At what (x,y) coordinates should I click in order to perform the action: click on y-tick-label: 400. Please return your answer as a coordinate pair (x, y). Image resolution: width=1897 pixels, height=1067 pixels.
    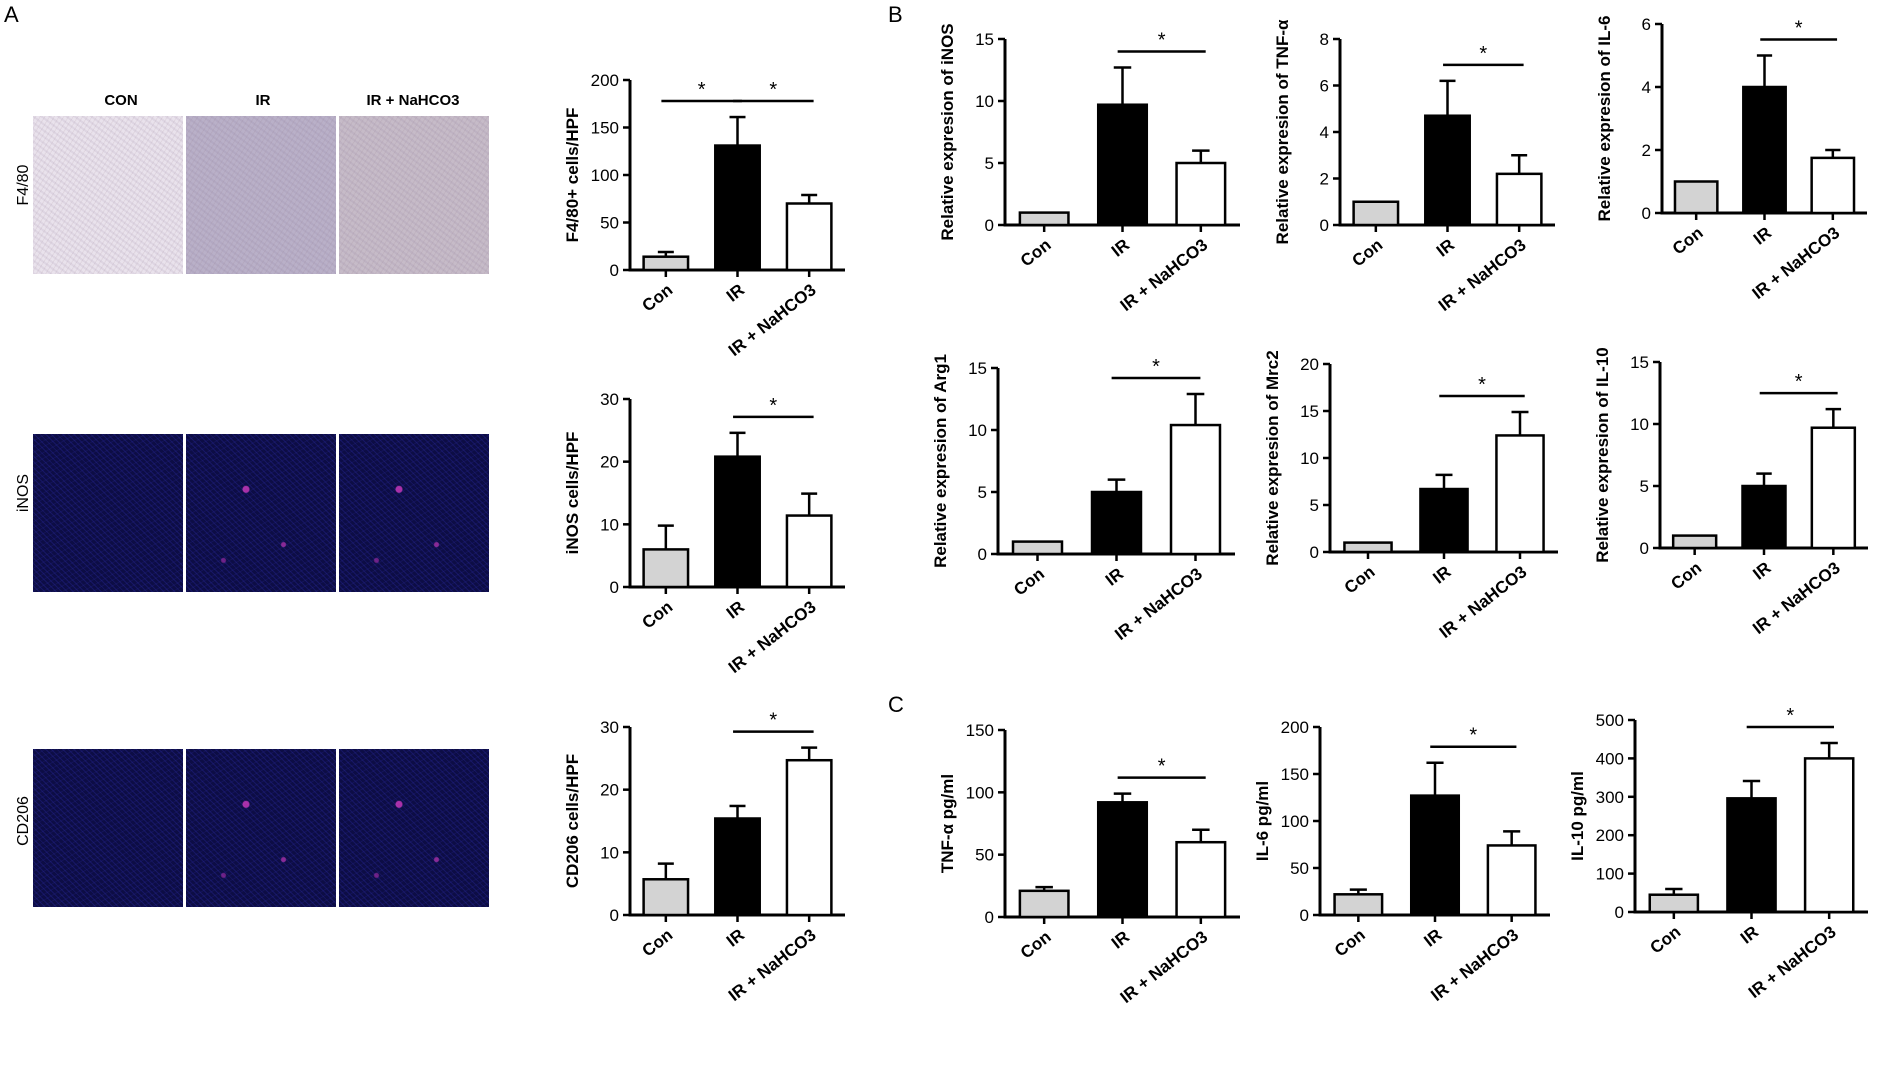
    Looking at the image, I should click on (1610, 758).